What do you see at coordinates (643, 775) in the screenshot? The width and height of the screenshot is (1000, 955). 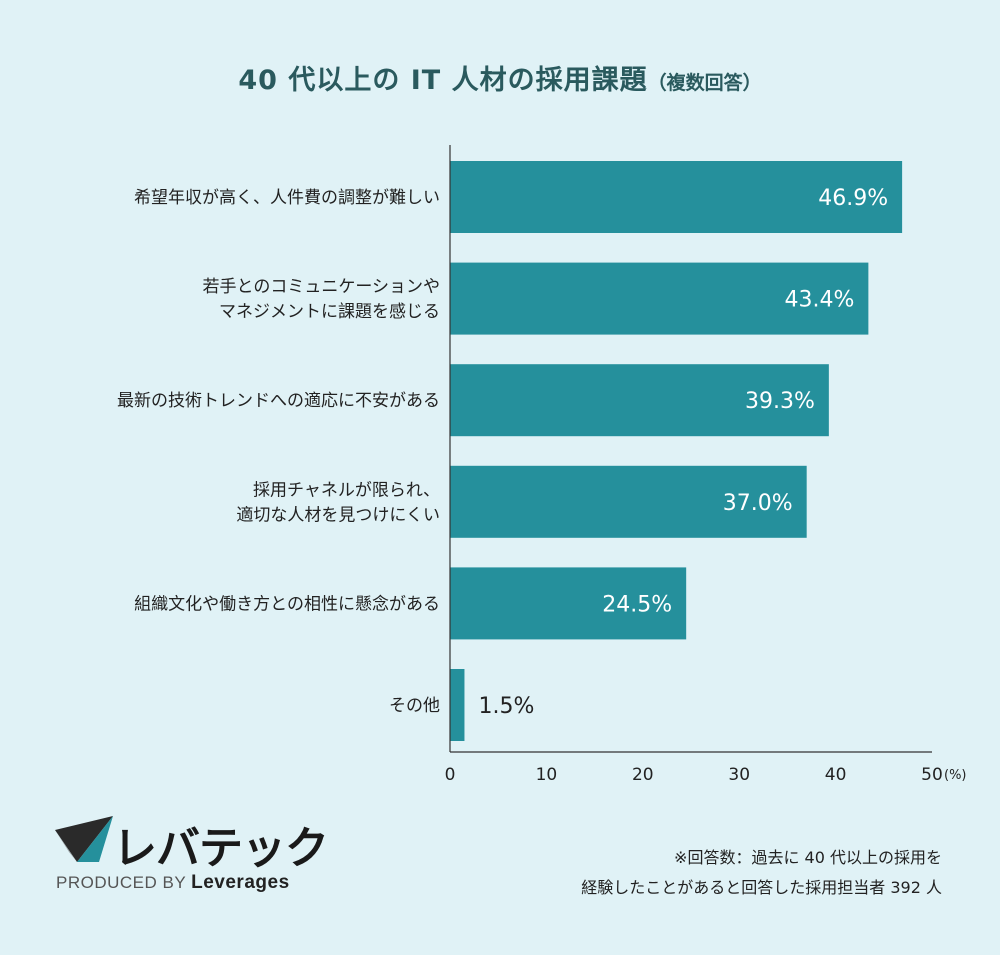 I see `x-tick-label-2: 20` at bounding box center [643, 775].